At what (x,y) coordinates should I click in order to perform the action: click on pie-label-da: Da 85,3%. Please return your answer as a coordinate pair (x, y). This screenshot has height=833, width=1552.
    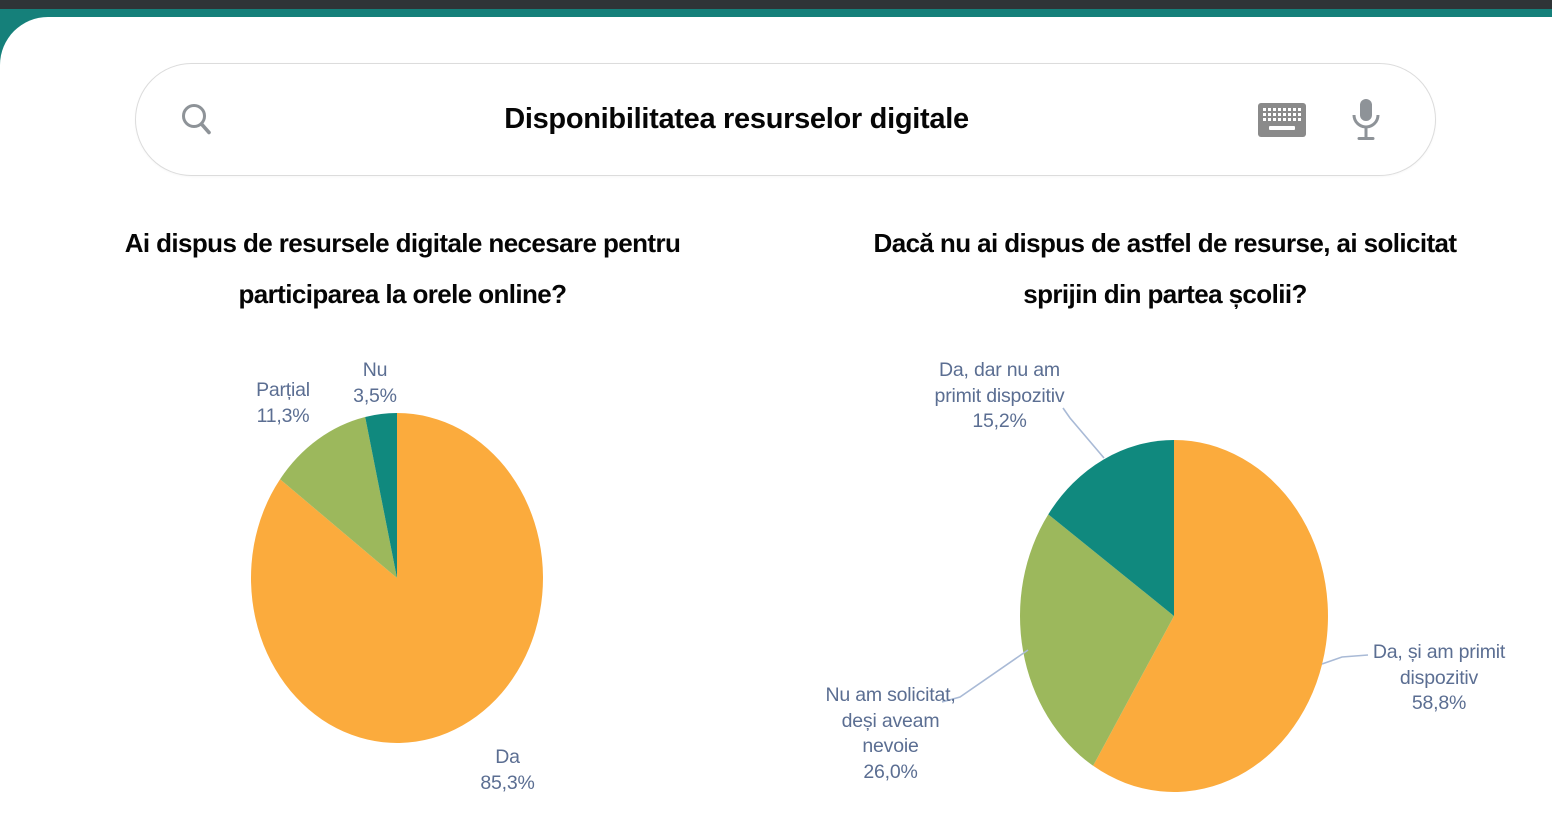
    Looking at the image, I should click on (507, 770).